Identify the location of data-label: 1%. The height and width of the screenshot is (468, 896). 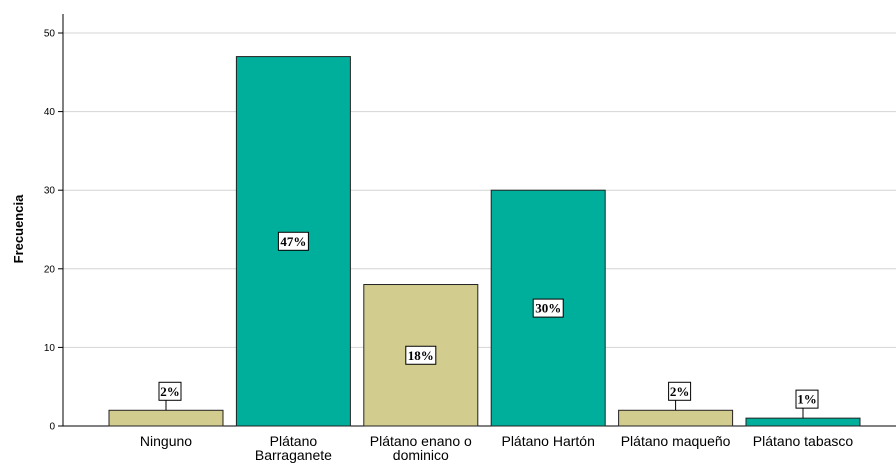
(807, 399).